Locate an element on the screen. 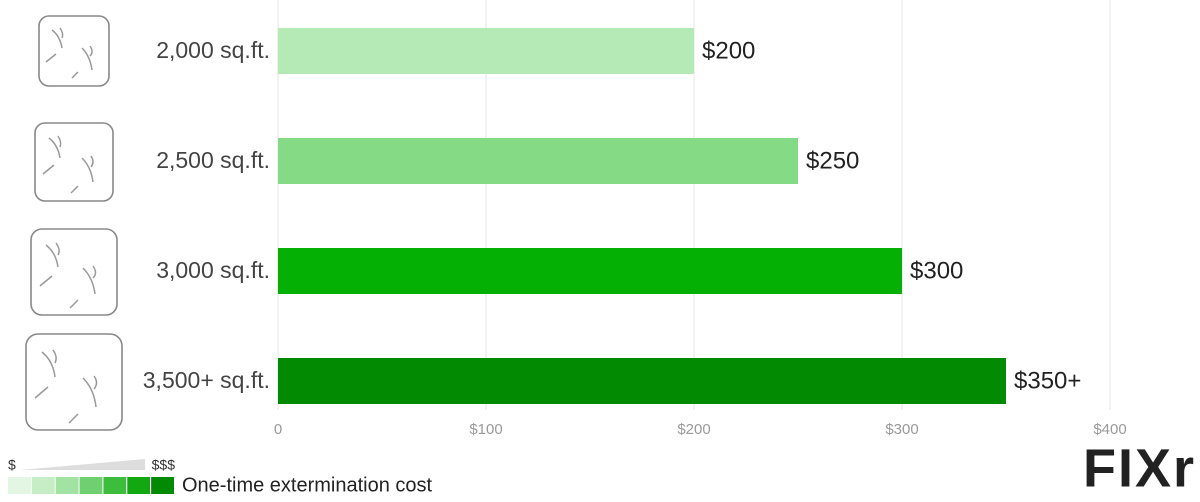 Image resolution: width=1200 pixels, height=502 pixels. x-tick-label: $100 is located at coordinates (485, 429).